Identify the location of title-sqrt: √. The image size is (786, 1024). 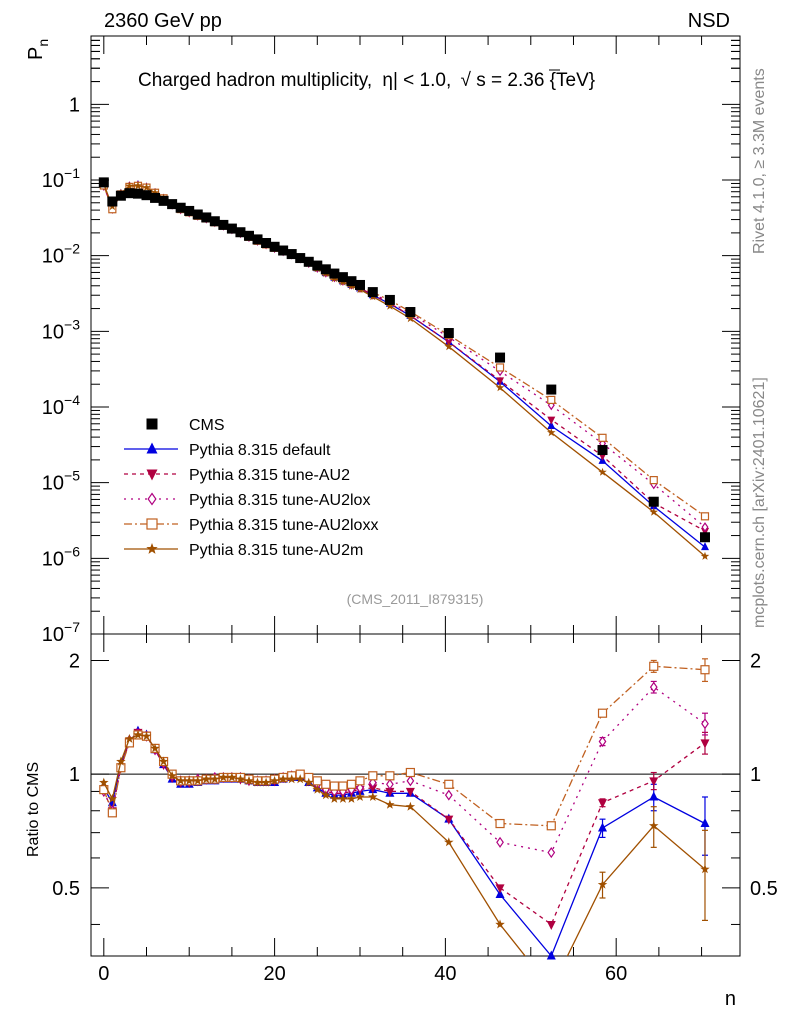
(466, 80).